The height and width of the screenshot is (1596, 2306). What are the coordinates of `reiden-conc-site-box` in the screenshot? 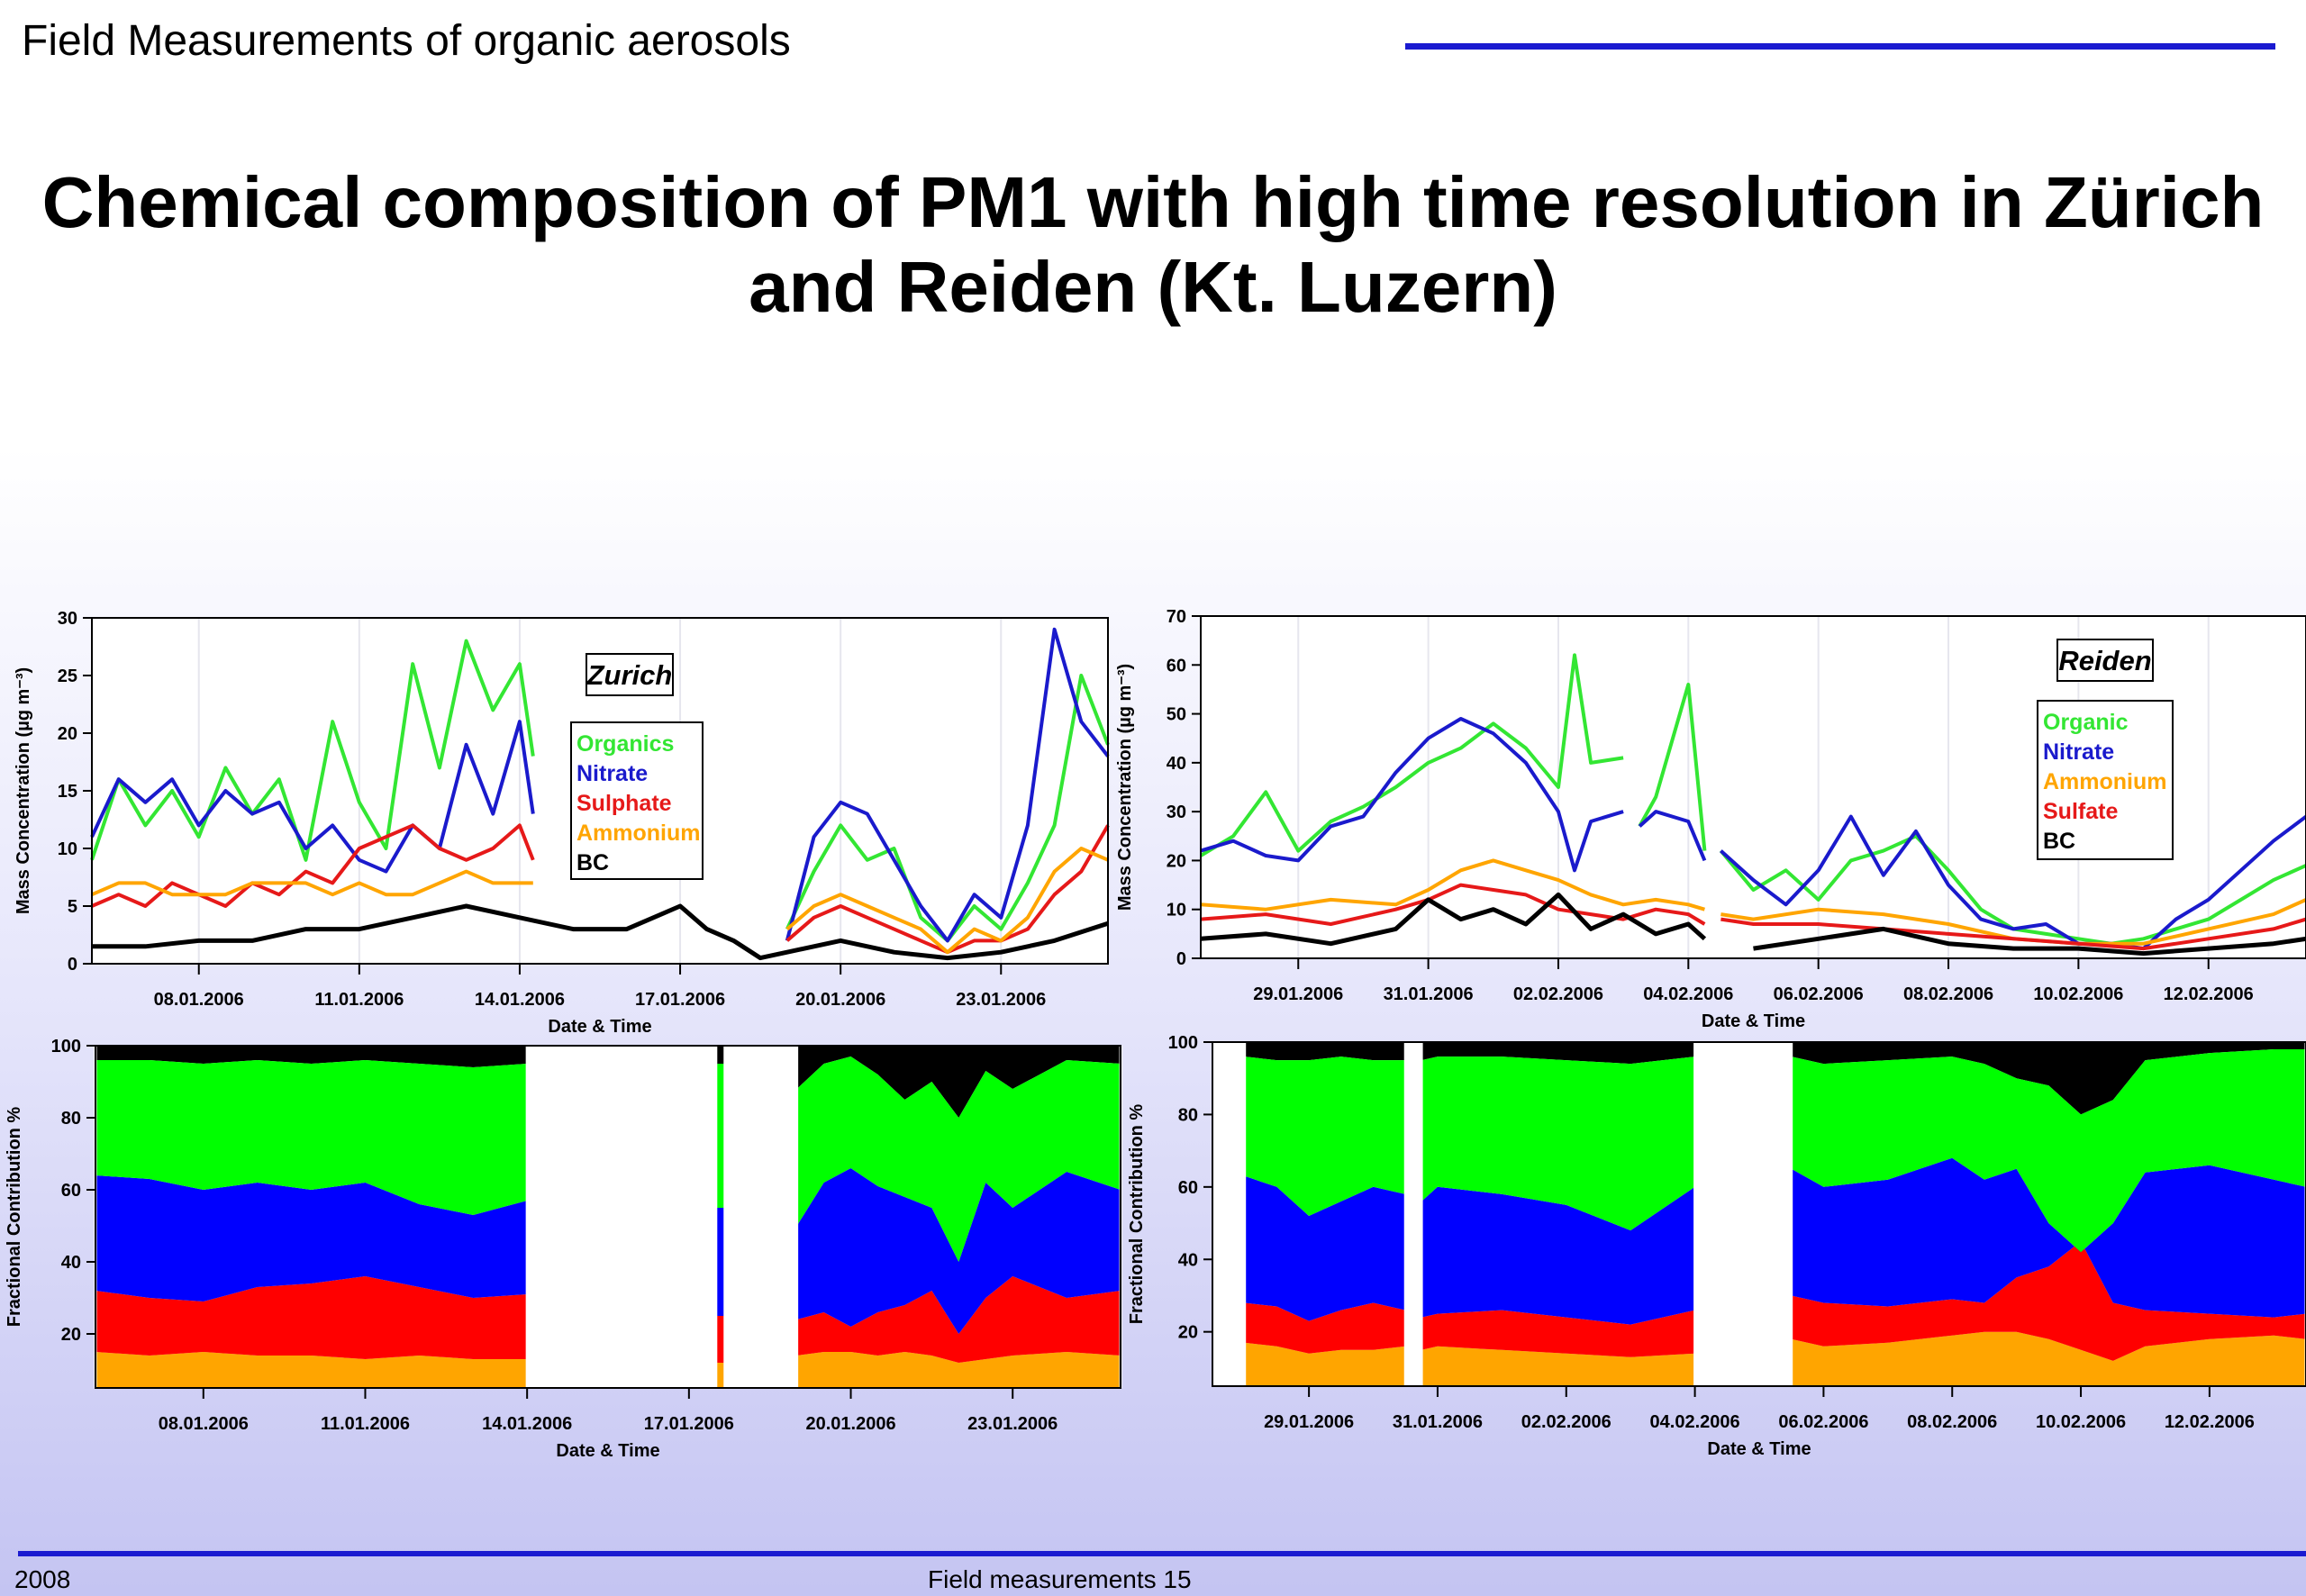 It's located at (2105, 660).